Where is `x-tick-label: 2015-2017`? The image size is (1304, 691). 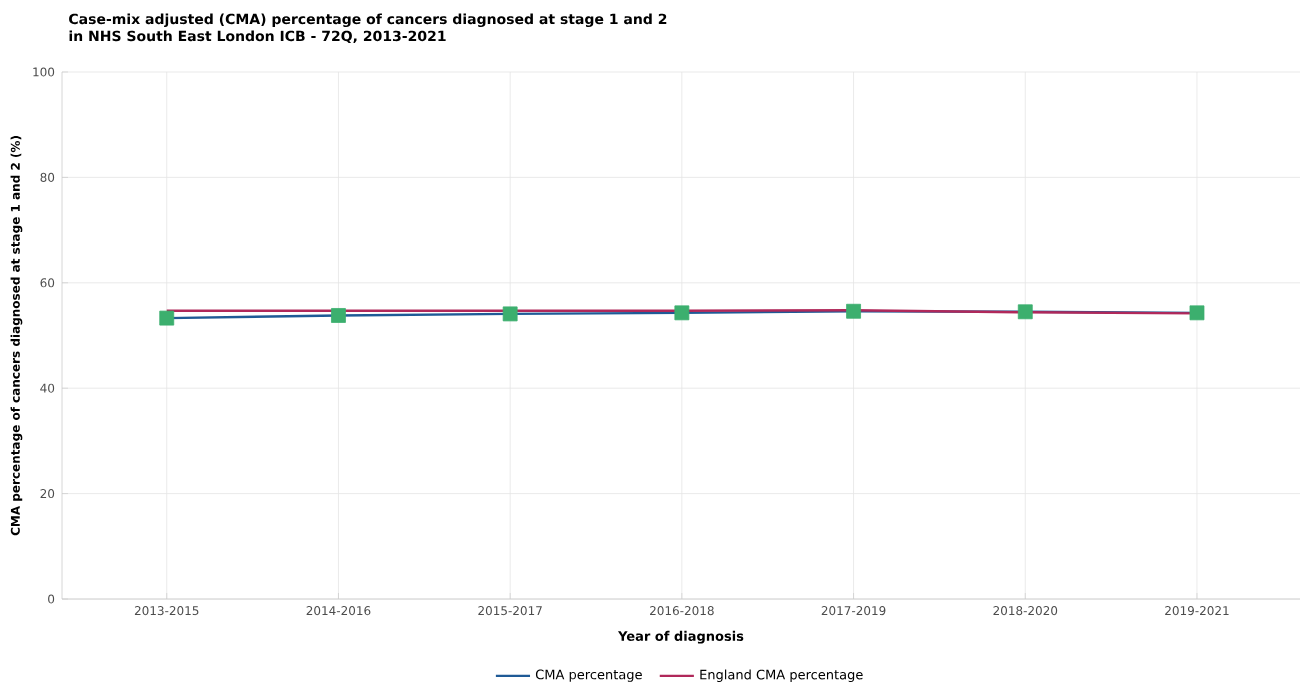 x-tick-label: 2015-2017 is located at coordinates (510, 611).